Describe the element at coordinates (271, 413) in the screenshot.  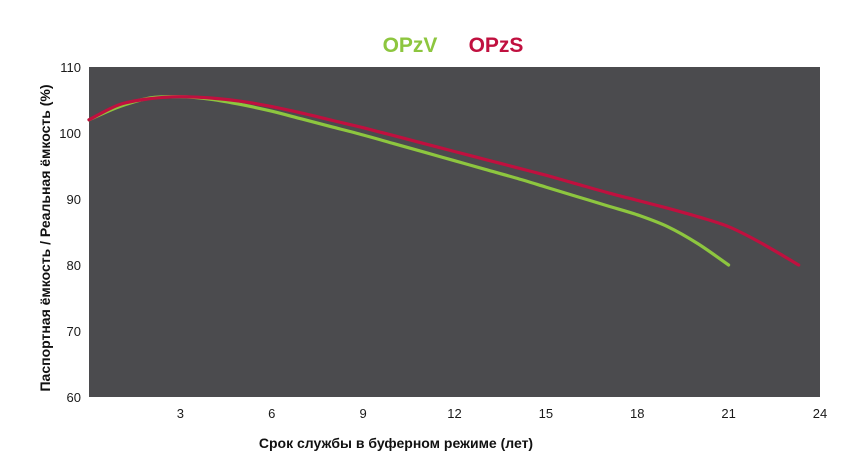
I see `x-tick-label: 6` at that location.